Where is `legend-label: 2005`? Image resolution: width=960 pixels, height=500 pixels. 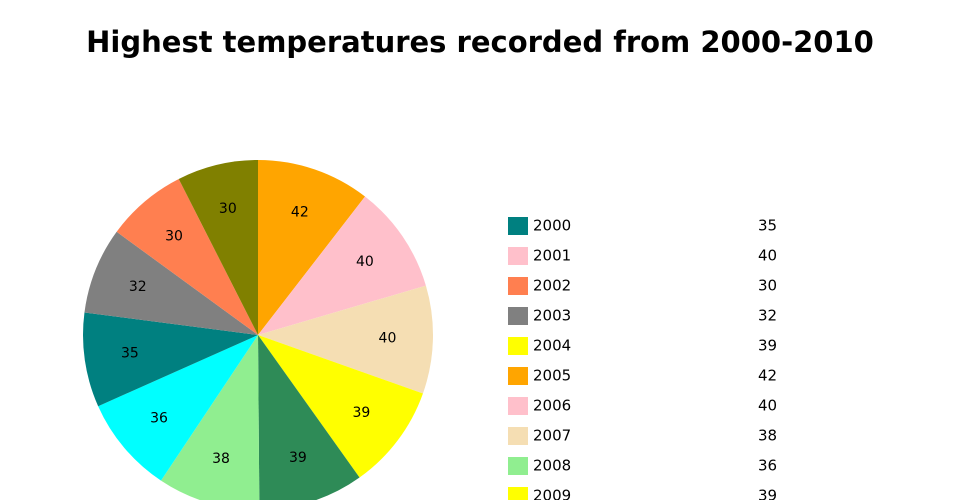
legend-label: 2005 is located at coordinates (552, 376).